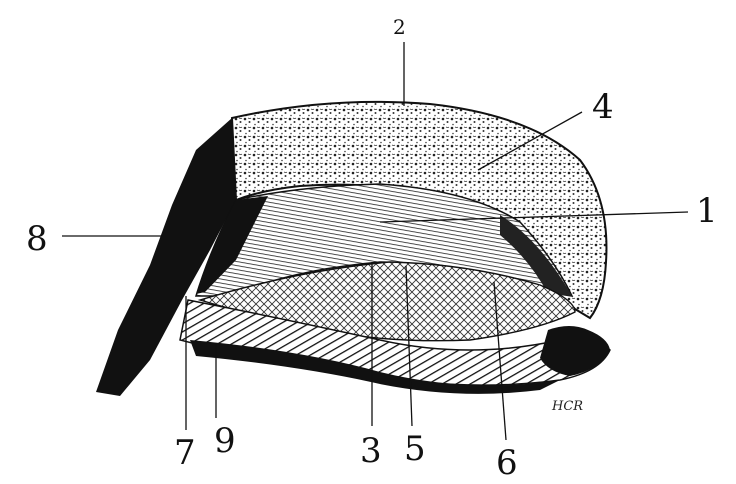 The height and width of the screenshot is (484, 736). Describe the element at coordinates (536, 255) in the screenshot. I see `chamber-right-dark` at that location.